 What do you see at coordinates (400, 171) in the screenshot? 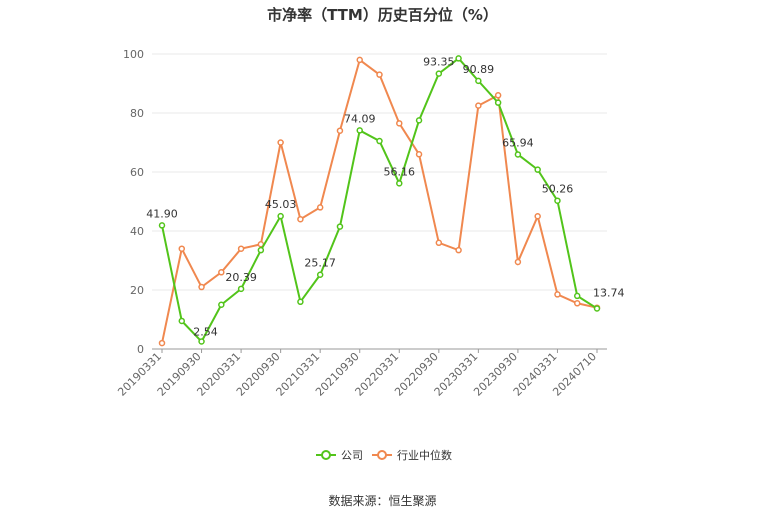
I see `data-label: 56.16` at bounding box center [400, 171].